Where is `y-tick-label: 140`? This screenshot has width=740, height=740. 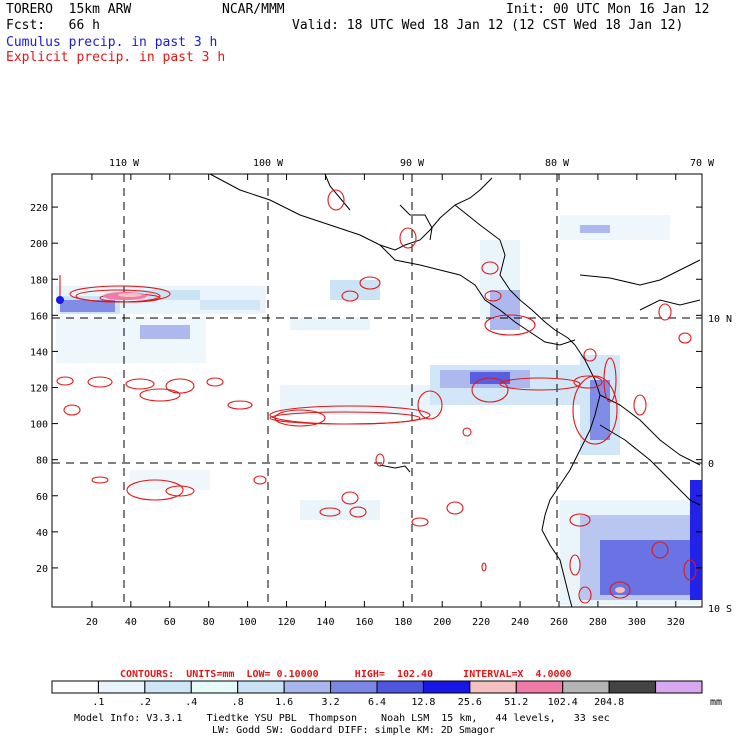
y-tick-label: 140 is located at coordinates (39, 352).